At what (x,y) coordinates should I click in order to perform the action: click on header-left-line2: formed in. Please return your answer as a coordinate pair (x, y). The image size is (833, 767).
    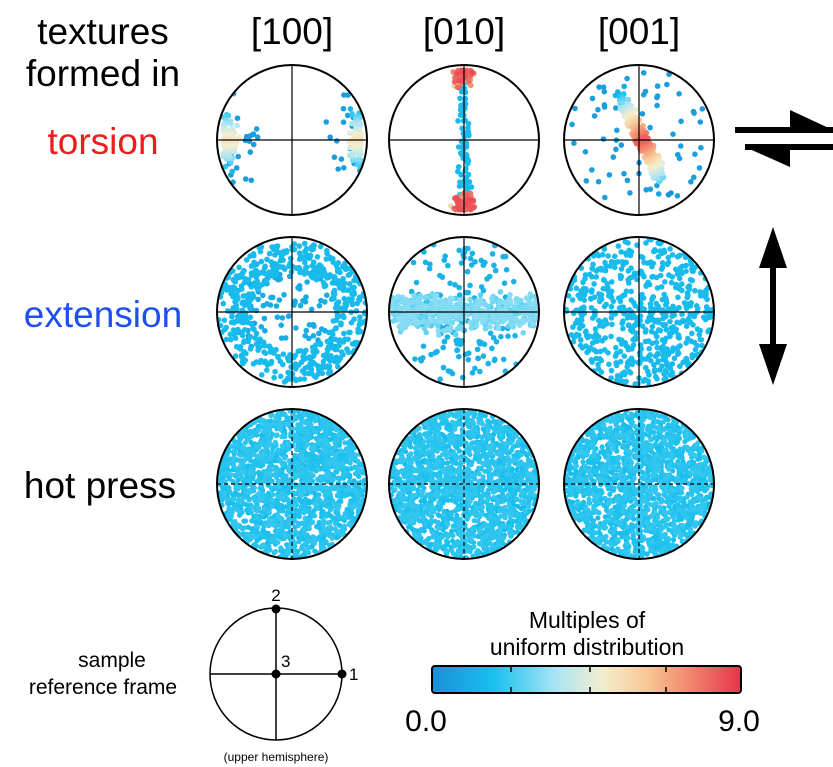
    Looking at the image, I should click on (103, 73).